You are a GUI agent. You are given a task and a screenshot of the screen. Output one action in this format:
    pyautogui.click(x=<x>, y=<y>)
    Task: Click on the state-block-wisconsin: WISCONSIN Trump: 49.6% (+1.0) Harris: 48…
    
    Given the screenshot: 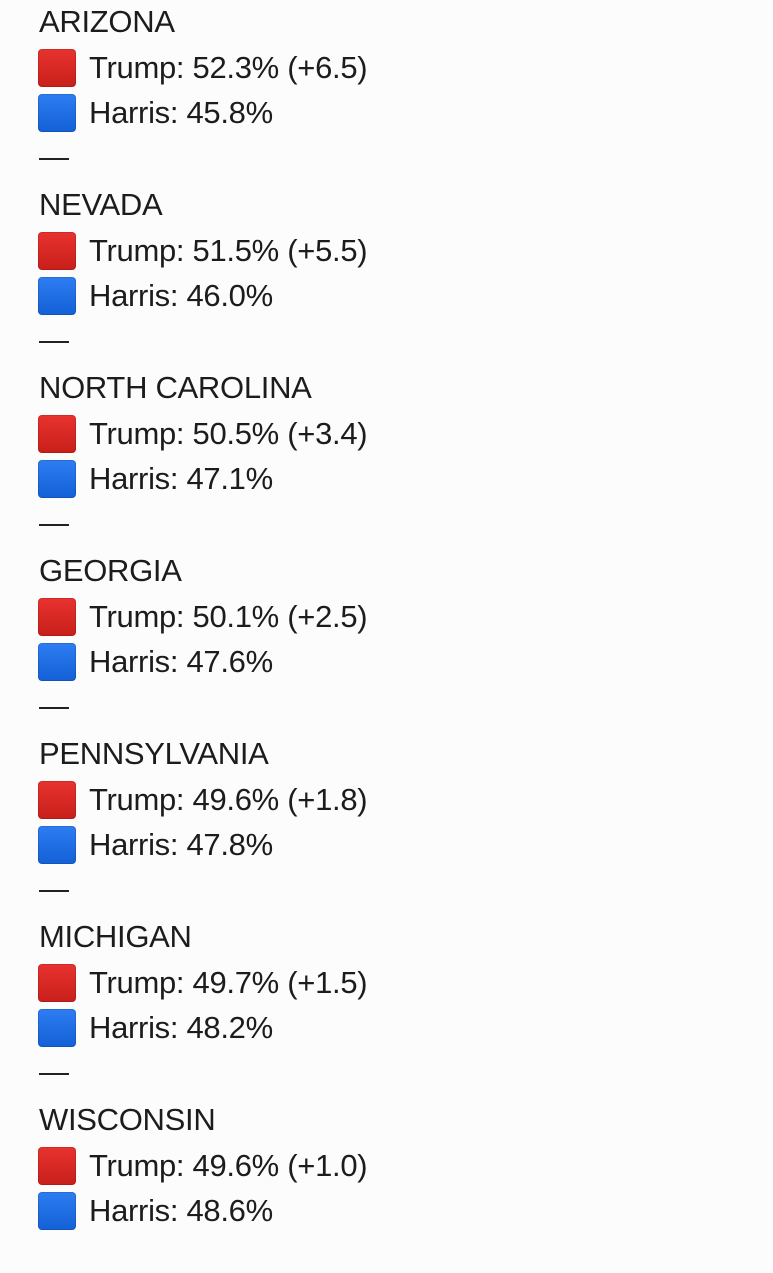 What is the action you would take?
    pyautogui.click(x=388, y=1185)
    